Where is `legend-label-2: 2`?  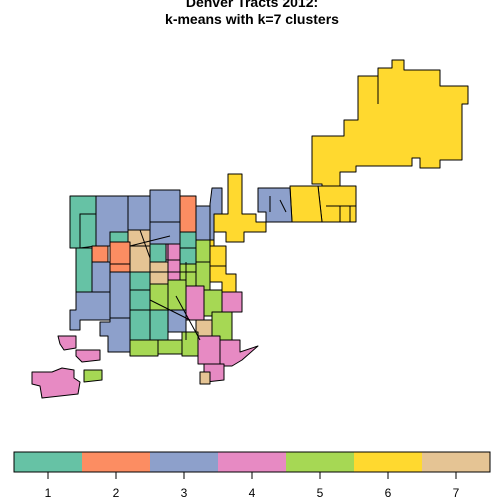 legend-label-2: 2 is located at coordinates (116, 493).